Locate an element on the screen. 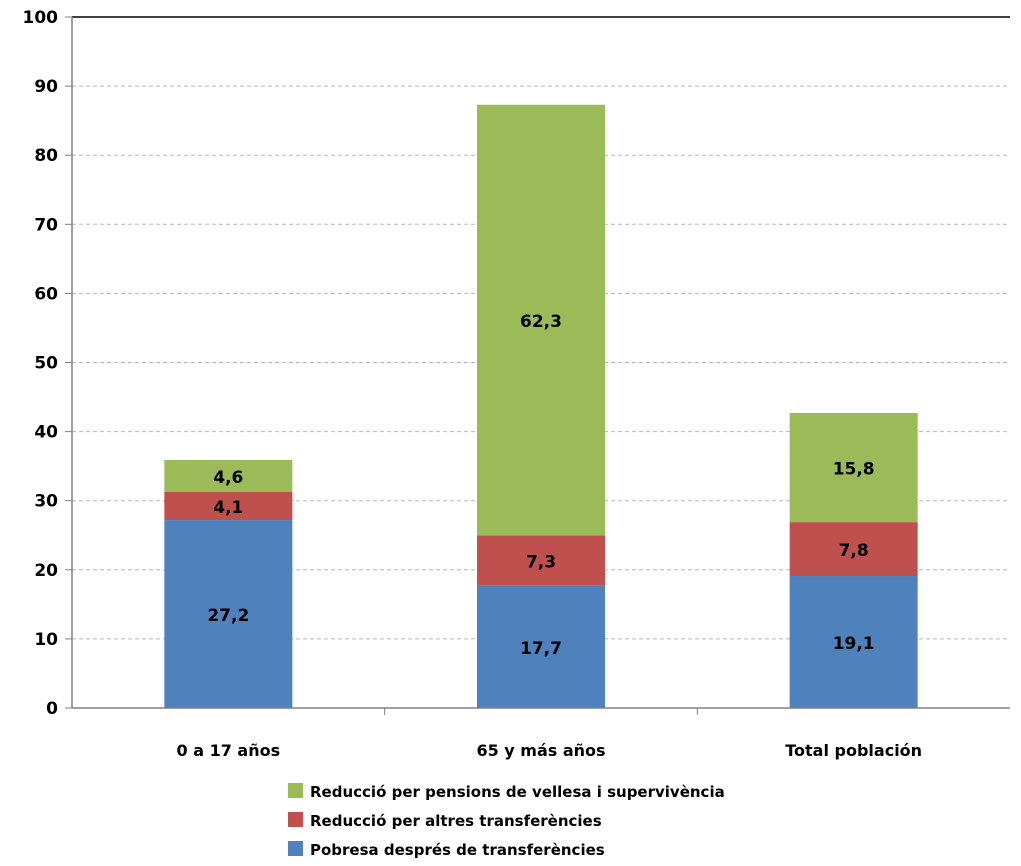 This screenshot has width=1021, height=866. y-tick-label: 10 is located at coordinates (46, 640).